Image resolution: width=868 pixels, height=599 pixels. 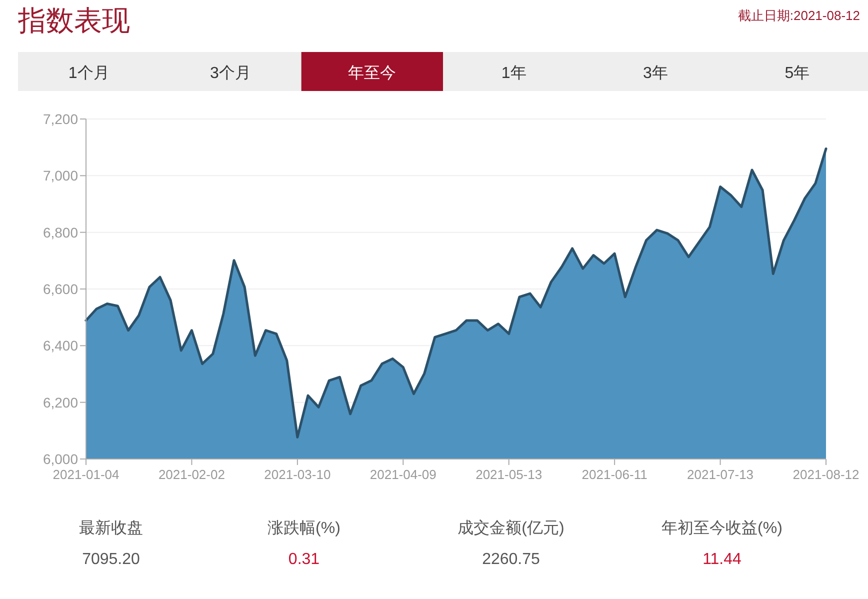 What do you see at coordinates (403, 474) in the screenshot?
I see `x-tick-label: 2021-04-09` at bounding box center [403, 474].